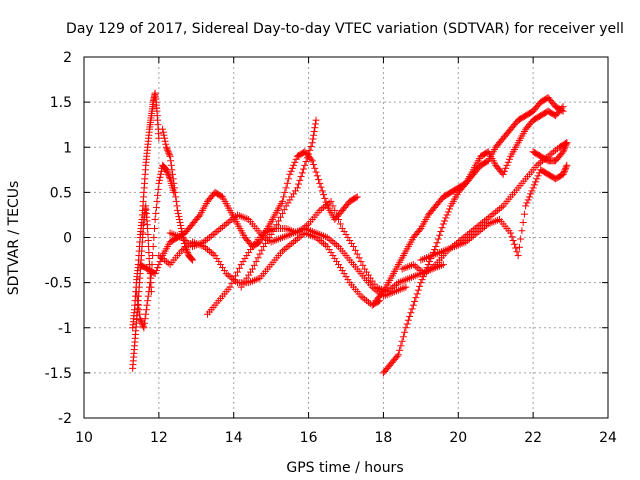 The image size is (640, 480). Describe the element at coordinates (61, 103) in the screenshot. I see `y-tick-label: 1.5` at that location.